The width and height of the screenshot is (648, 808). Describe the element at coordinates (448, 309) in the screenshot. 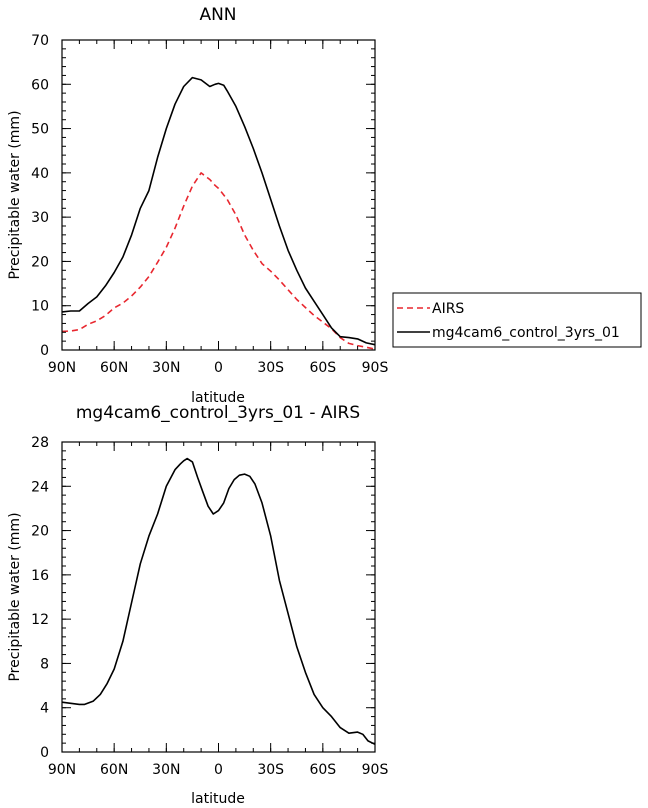

I see `legend-label-0: AIRS` at that location.